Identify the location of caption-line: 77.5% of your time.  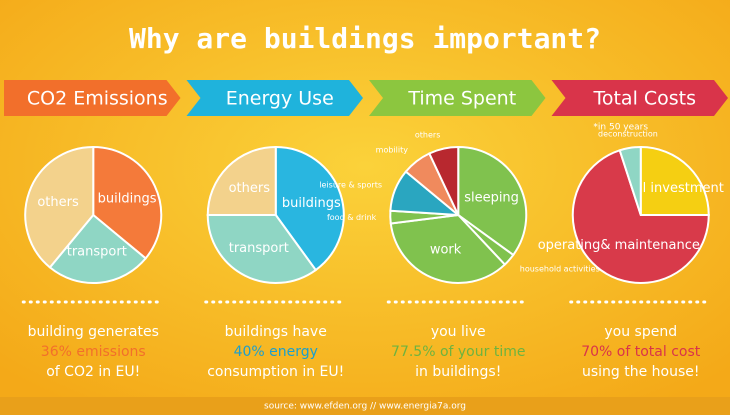
(458, 352).